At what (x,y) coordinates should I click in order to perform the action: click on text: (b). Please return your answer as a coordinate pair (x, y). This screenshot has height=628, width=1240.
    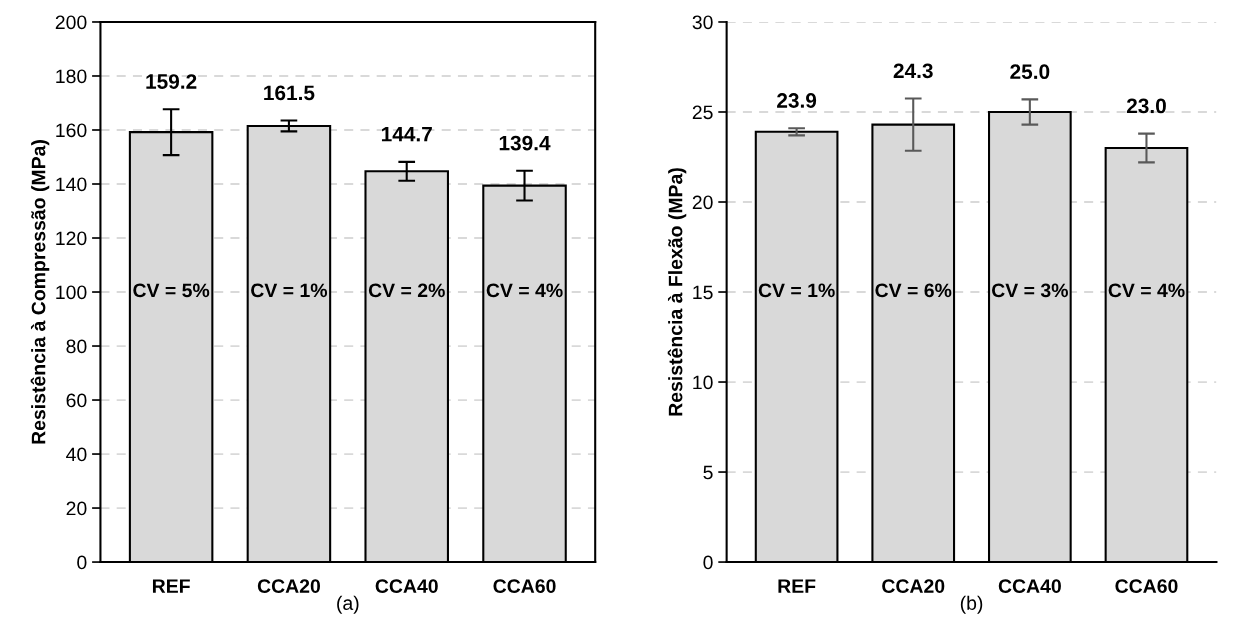
    Looking at the image, I should click on (971, 604).